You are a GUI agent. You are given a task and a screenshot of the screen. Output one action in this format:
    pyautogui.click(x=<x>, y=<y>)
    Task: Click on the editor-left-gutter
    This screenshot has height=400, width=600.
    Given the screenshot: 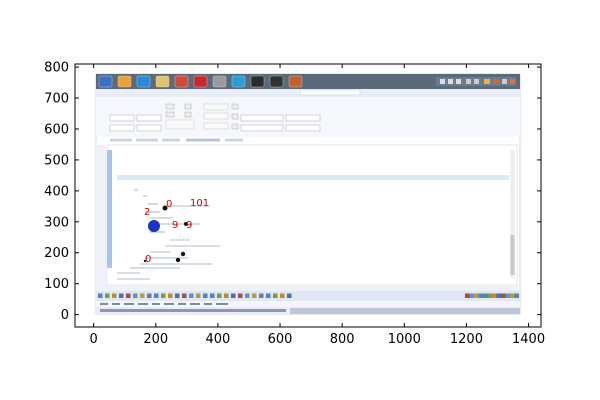 What is the action you would take?
    pyautogui.click(x=101, y=215)
    